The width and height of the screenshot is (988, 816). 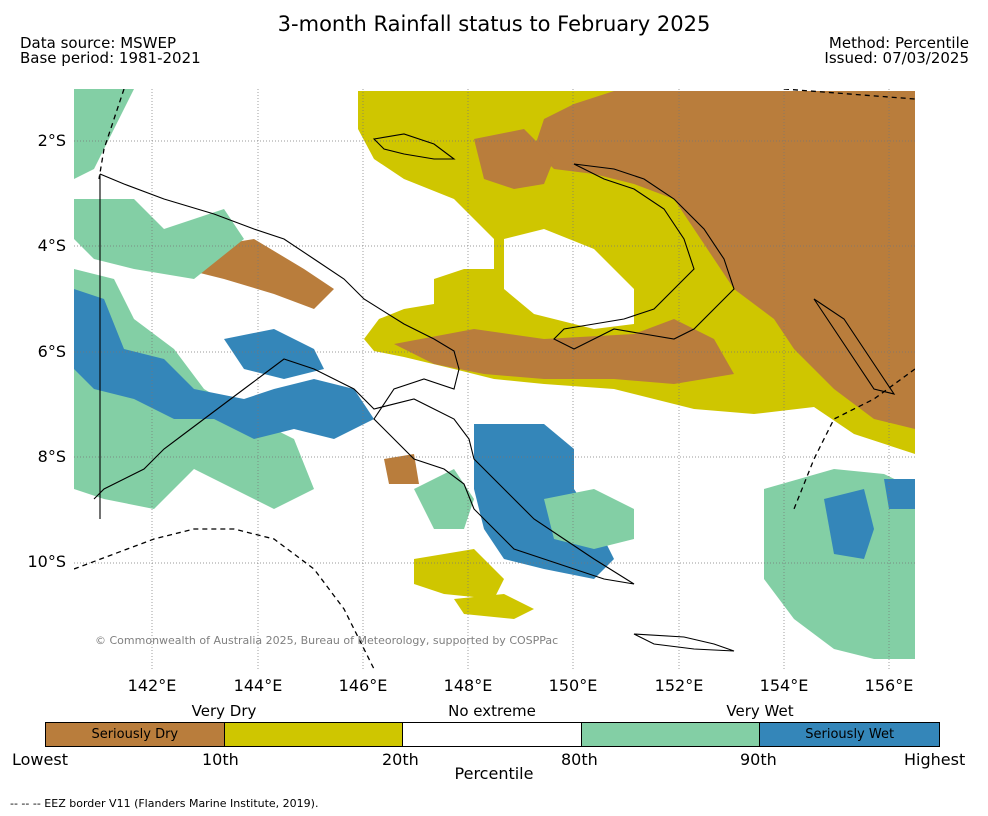 What do you see at coordinates (400, 759) in the screenshot?
I see `colorbar-tick-label: 20th` at bounding box center [400, 759].